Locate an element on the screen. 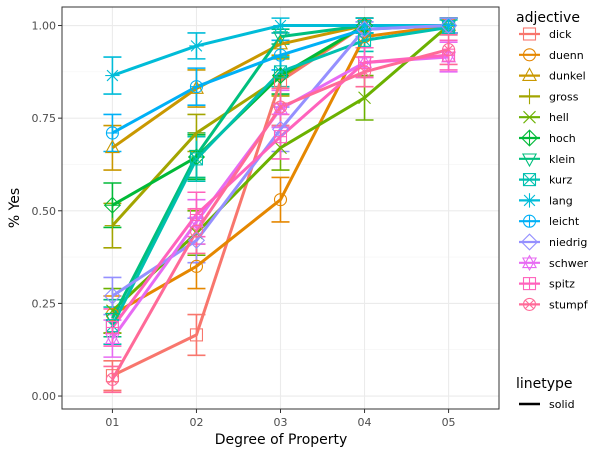 This screenshot has height=454, width=600. y-tick-label: 0.75 is located at coordinates (44, 118).